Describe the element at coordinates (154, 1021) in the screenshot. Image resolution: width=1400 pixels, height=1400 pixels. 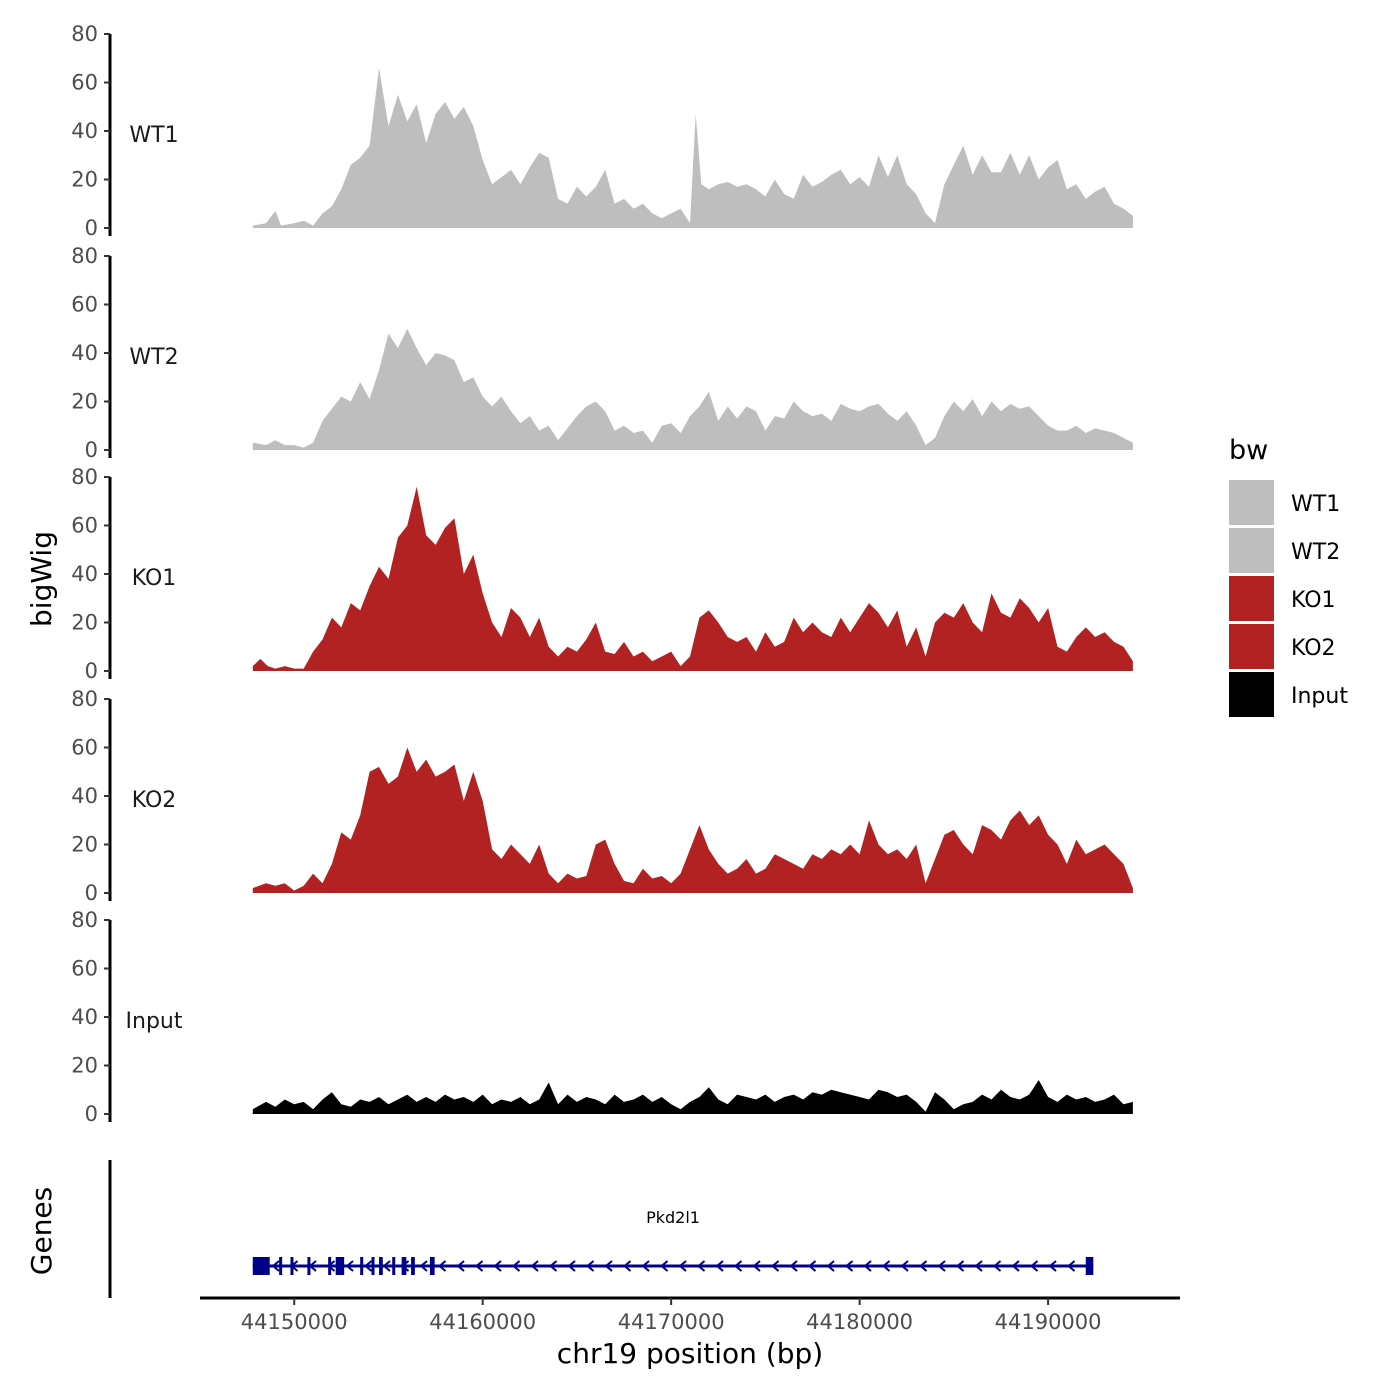
I see `panel-label-input: Input` at that location.